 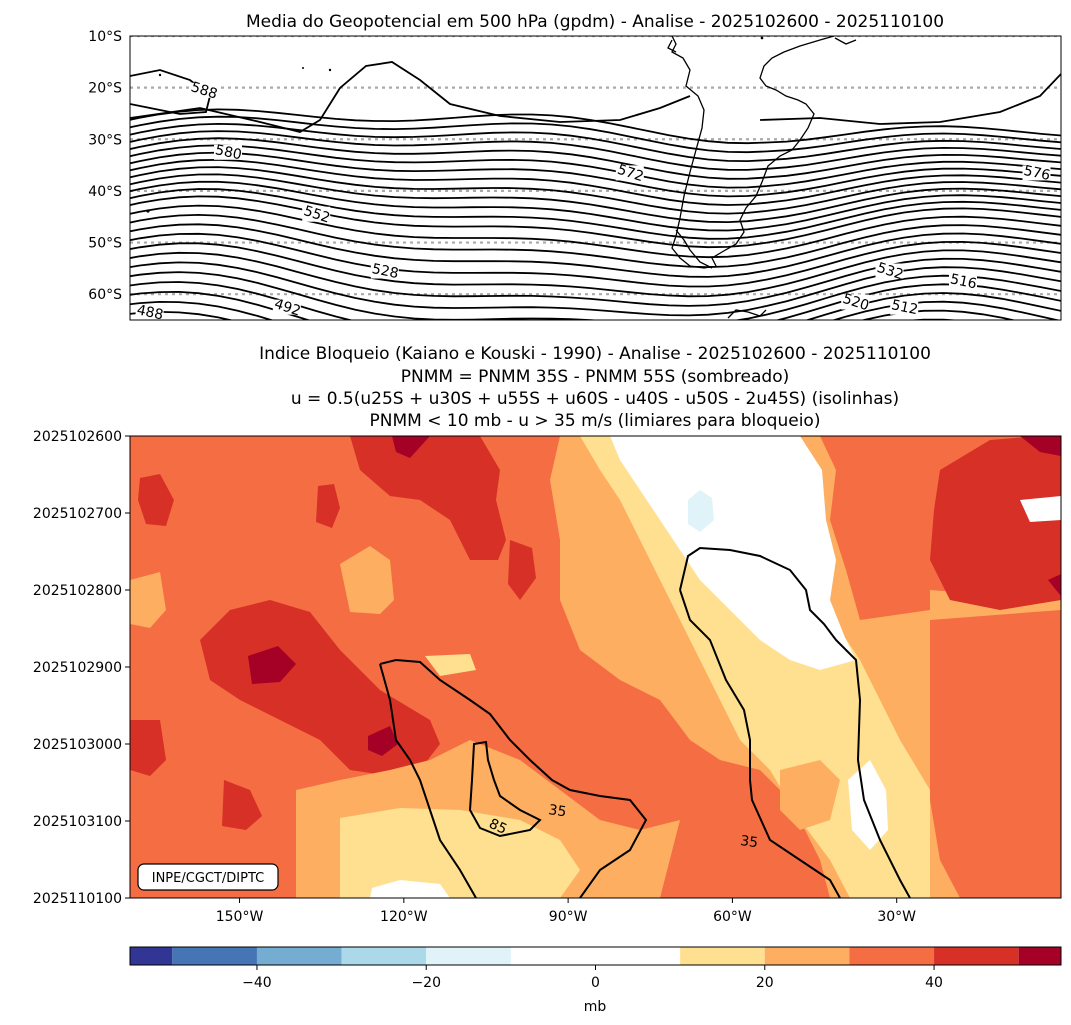 I want to click on contour-label-488: 488, so click(x=149, y=312).